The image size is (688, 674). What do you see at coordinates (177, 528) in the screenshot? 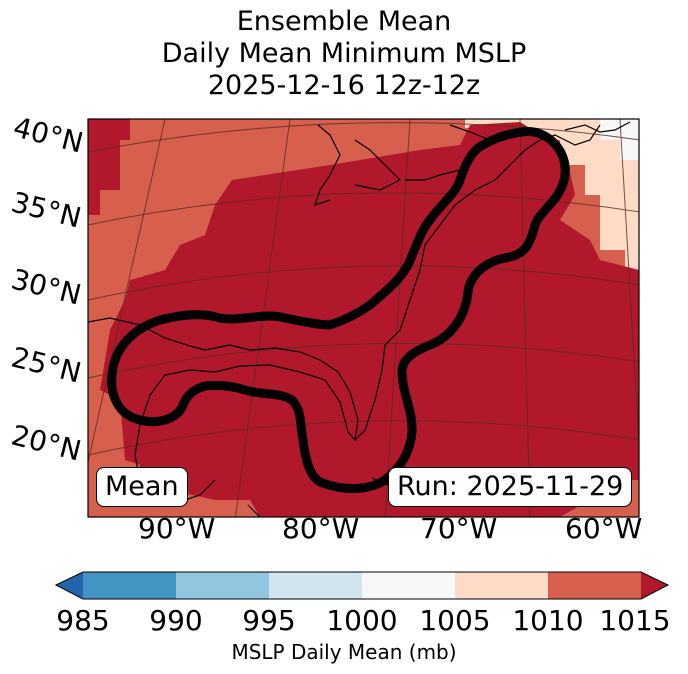
I see `lon-label-90w: 90°W` at bounding box center [177, 528].